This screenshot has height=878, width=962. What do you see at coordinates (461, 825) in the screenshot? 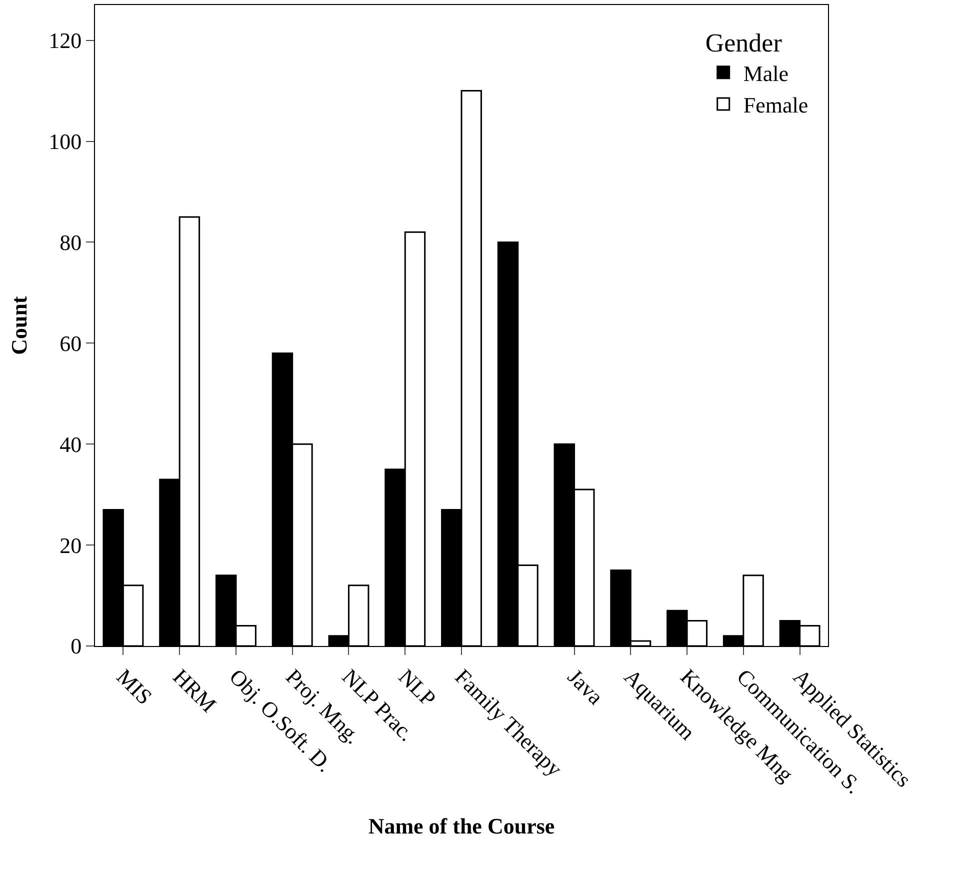
I see `x-axis-title: Name of the Course` at bounding box center [461, 825].